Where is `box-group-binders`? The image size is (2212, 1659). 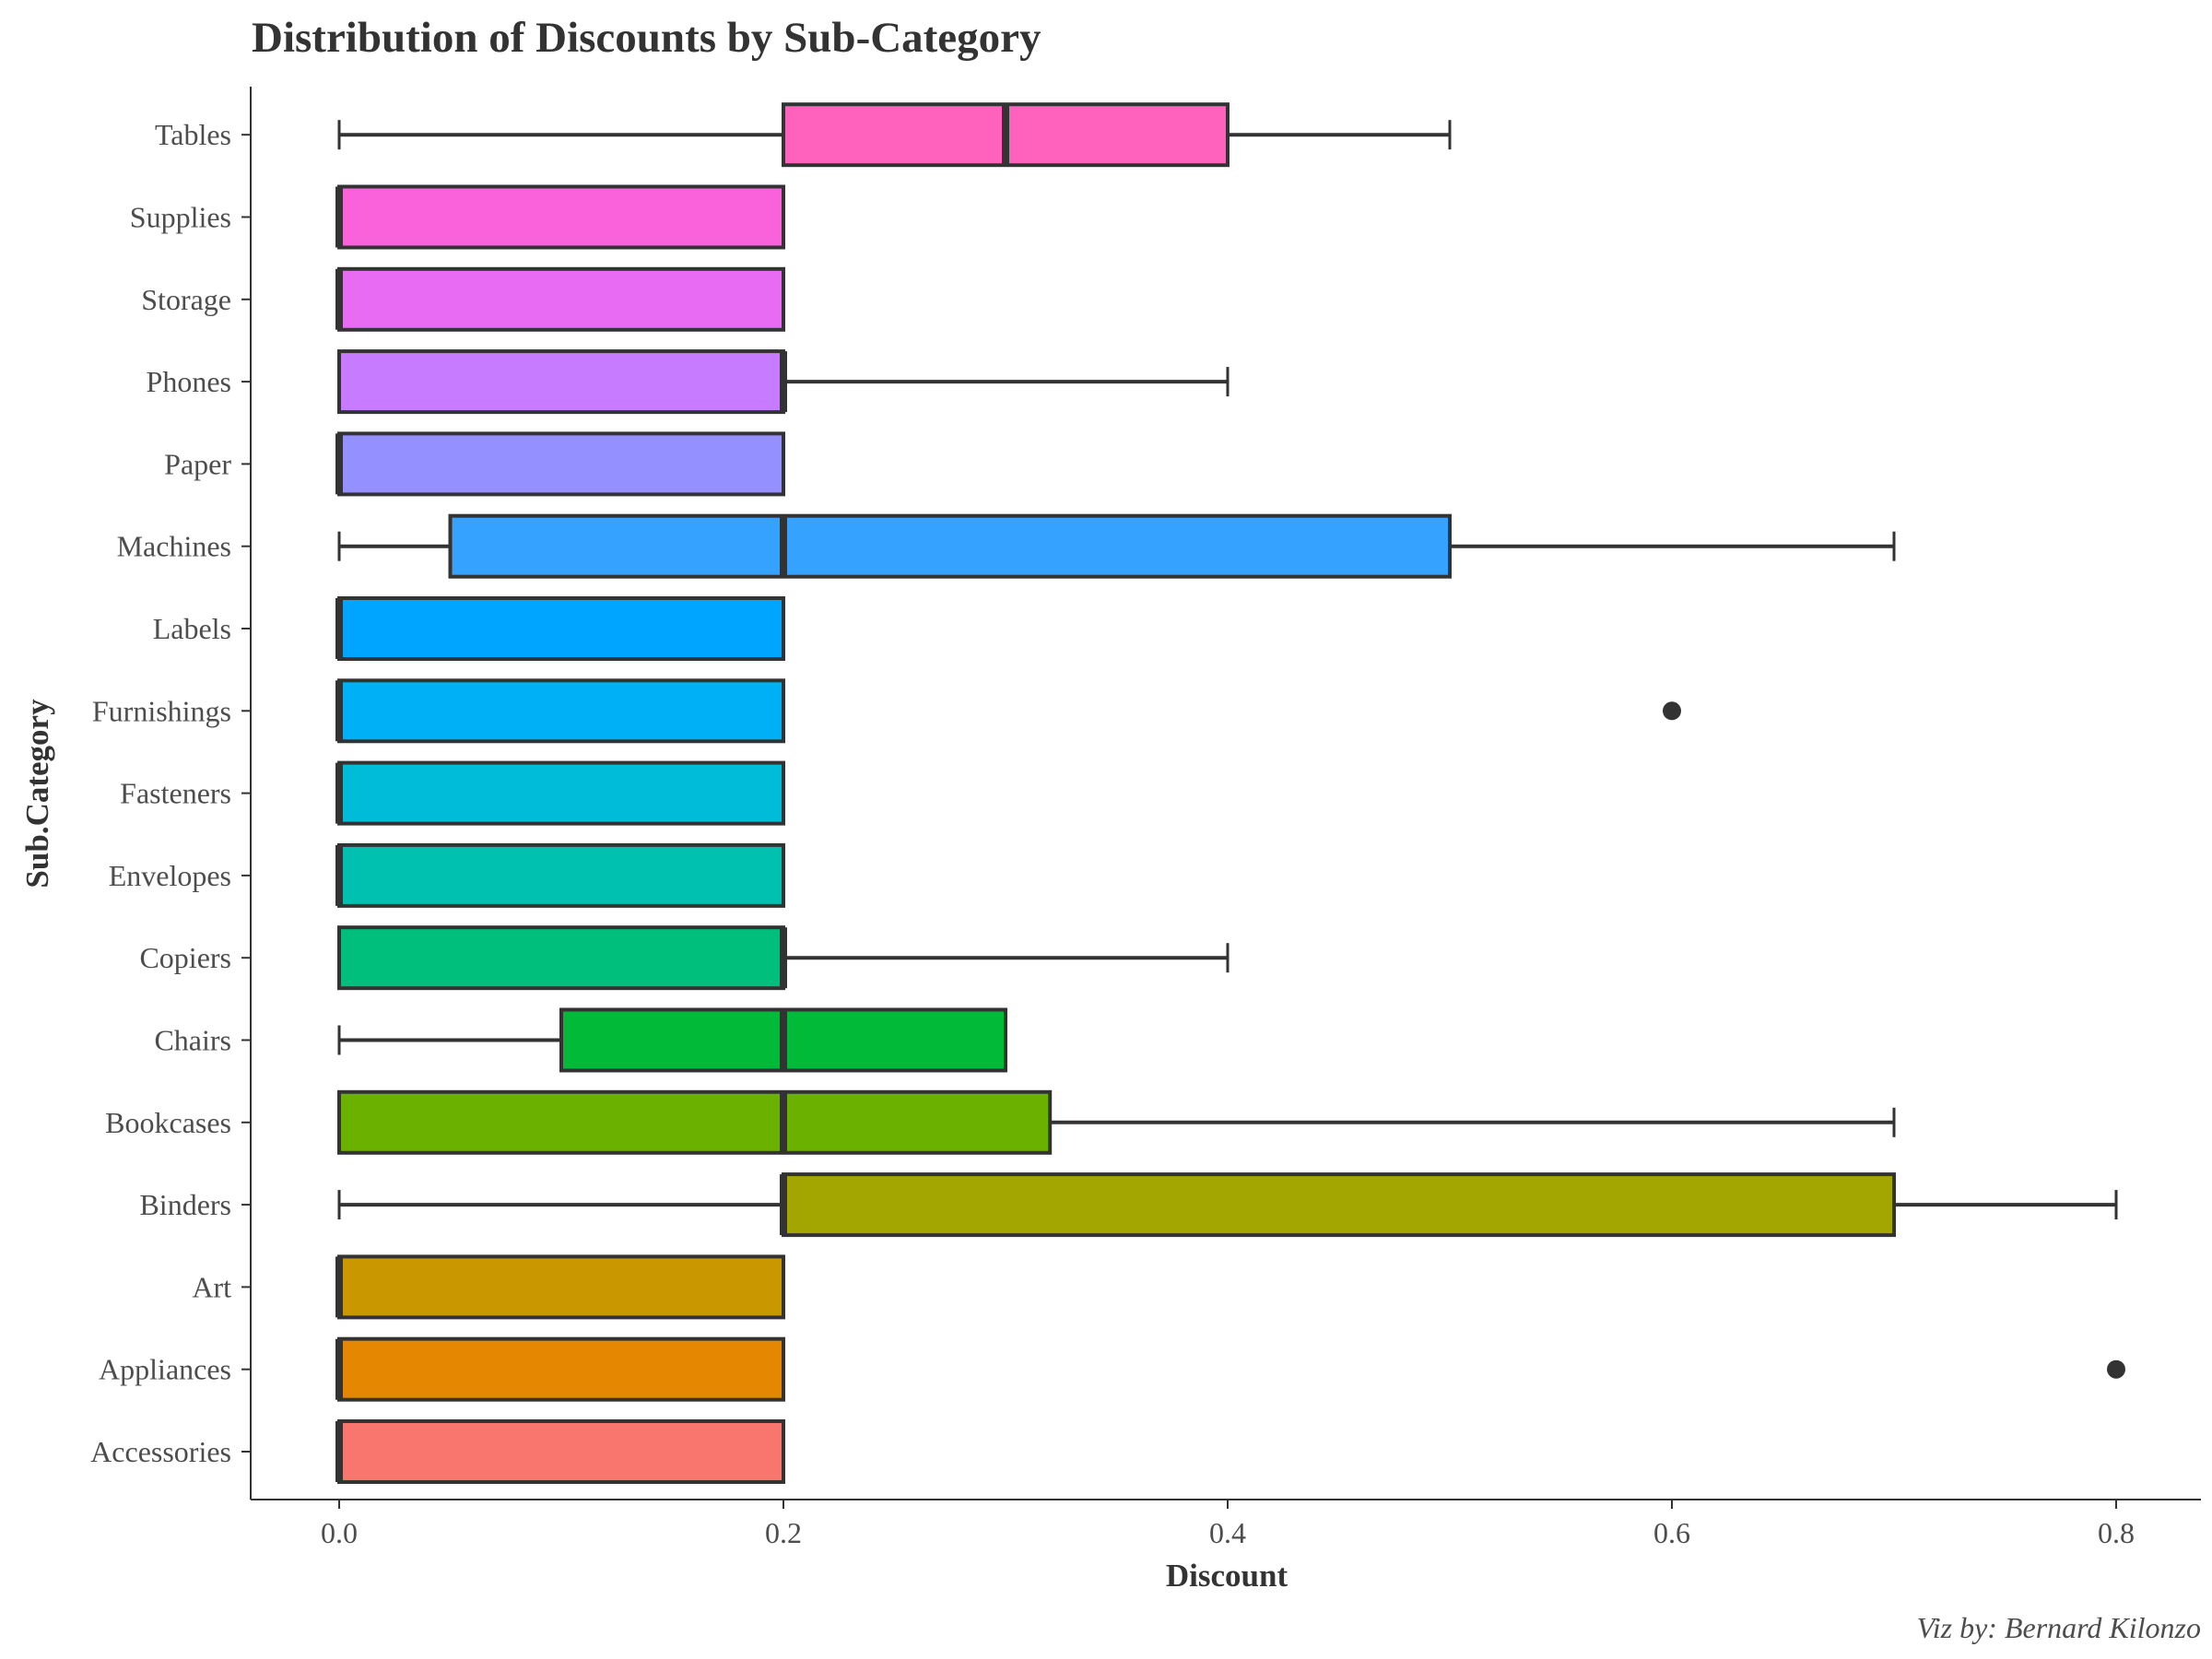 box-group-binders is located at coordinates (1227, 1205).